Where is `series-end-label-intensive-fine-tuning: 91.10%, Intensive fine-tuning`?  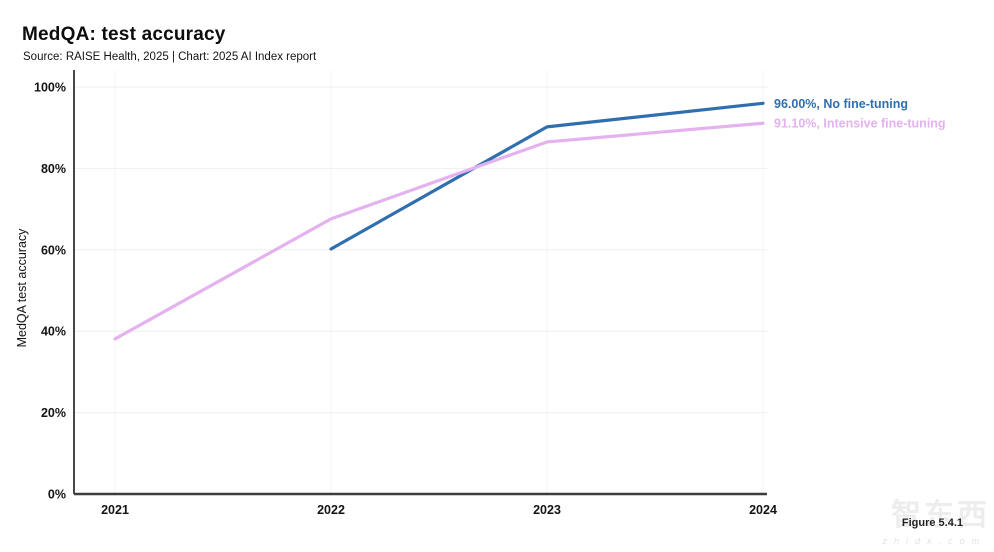 series-end-label-intensive-fine-tuning: 91.10%, Intensive fine-tuning is located at coordinates (860, 124).